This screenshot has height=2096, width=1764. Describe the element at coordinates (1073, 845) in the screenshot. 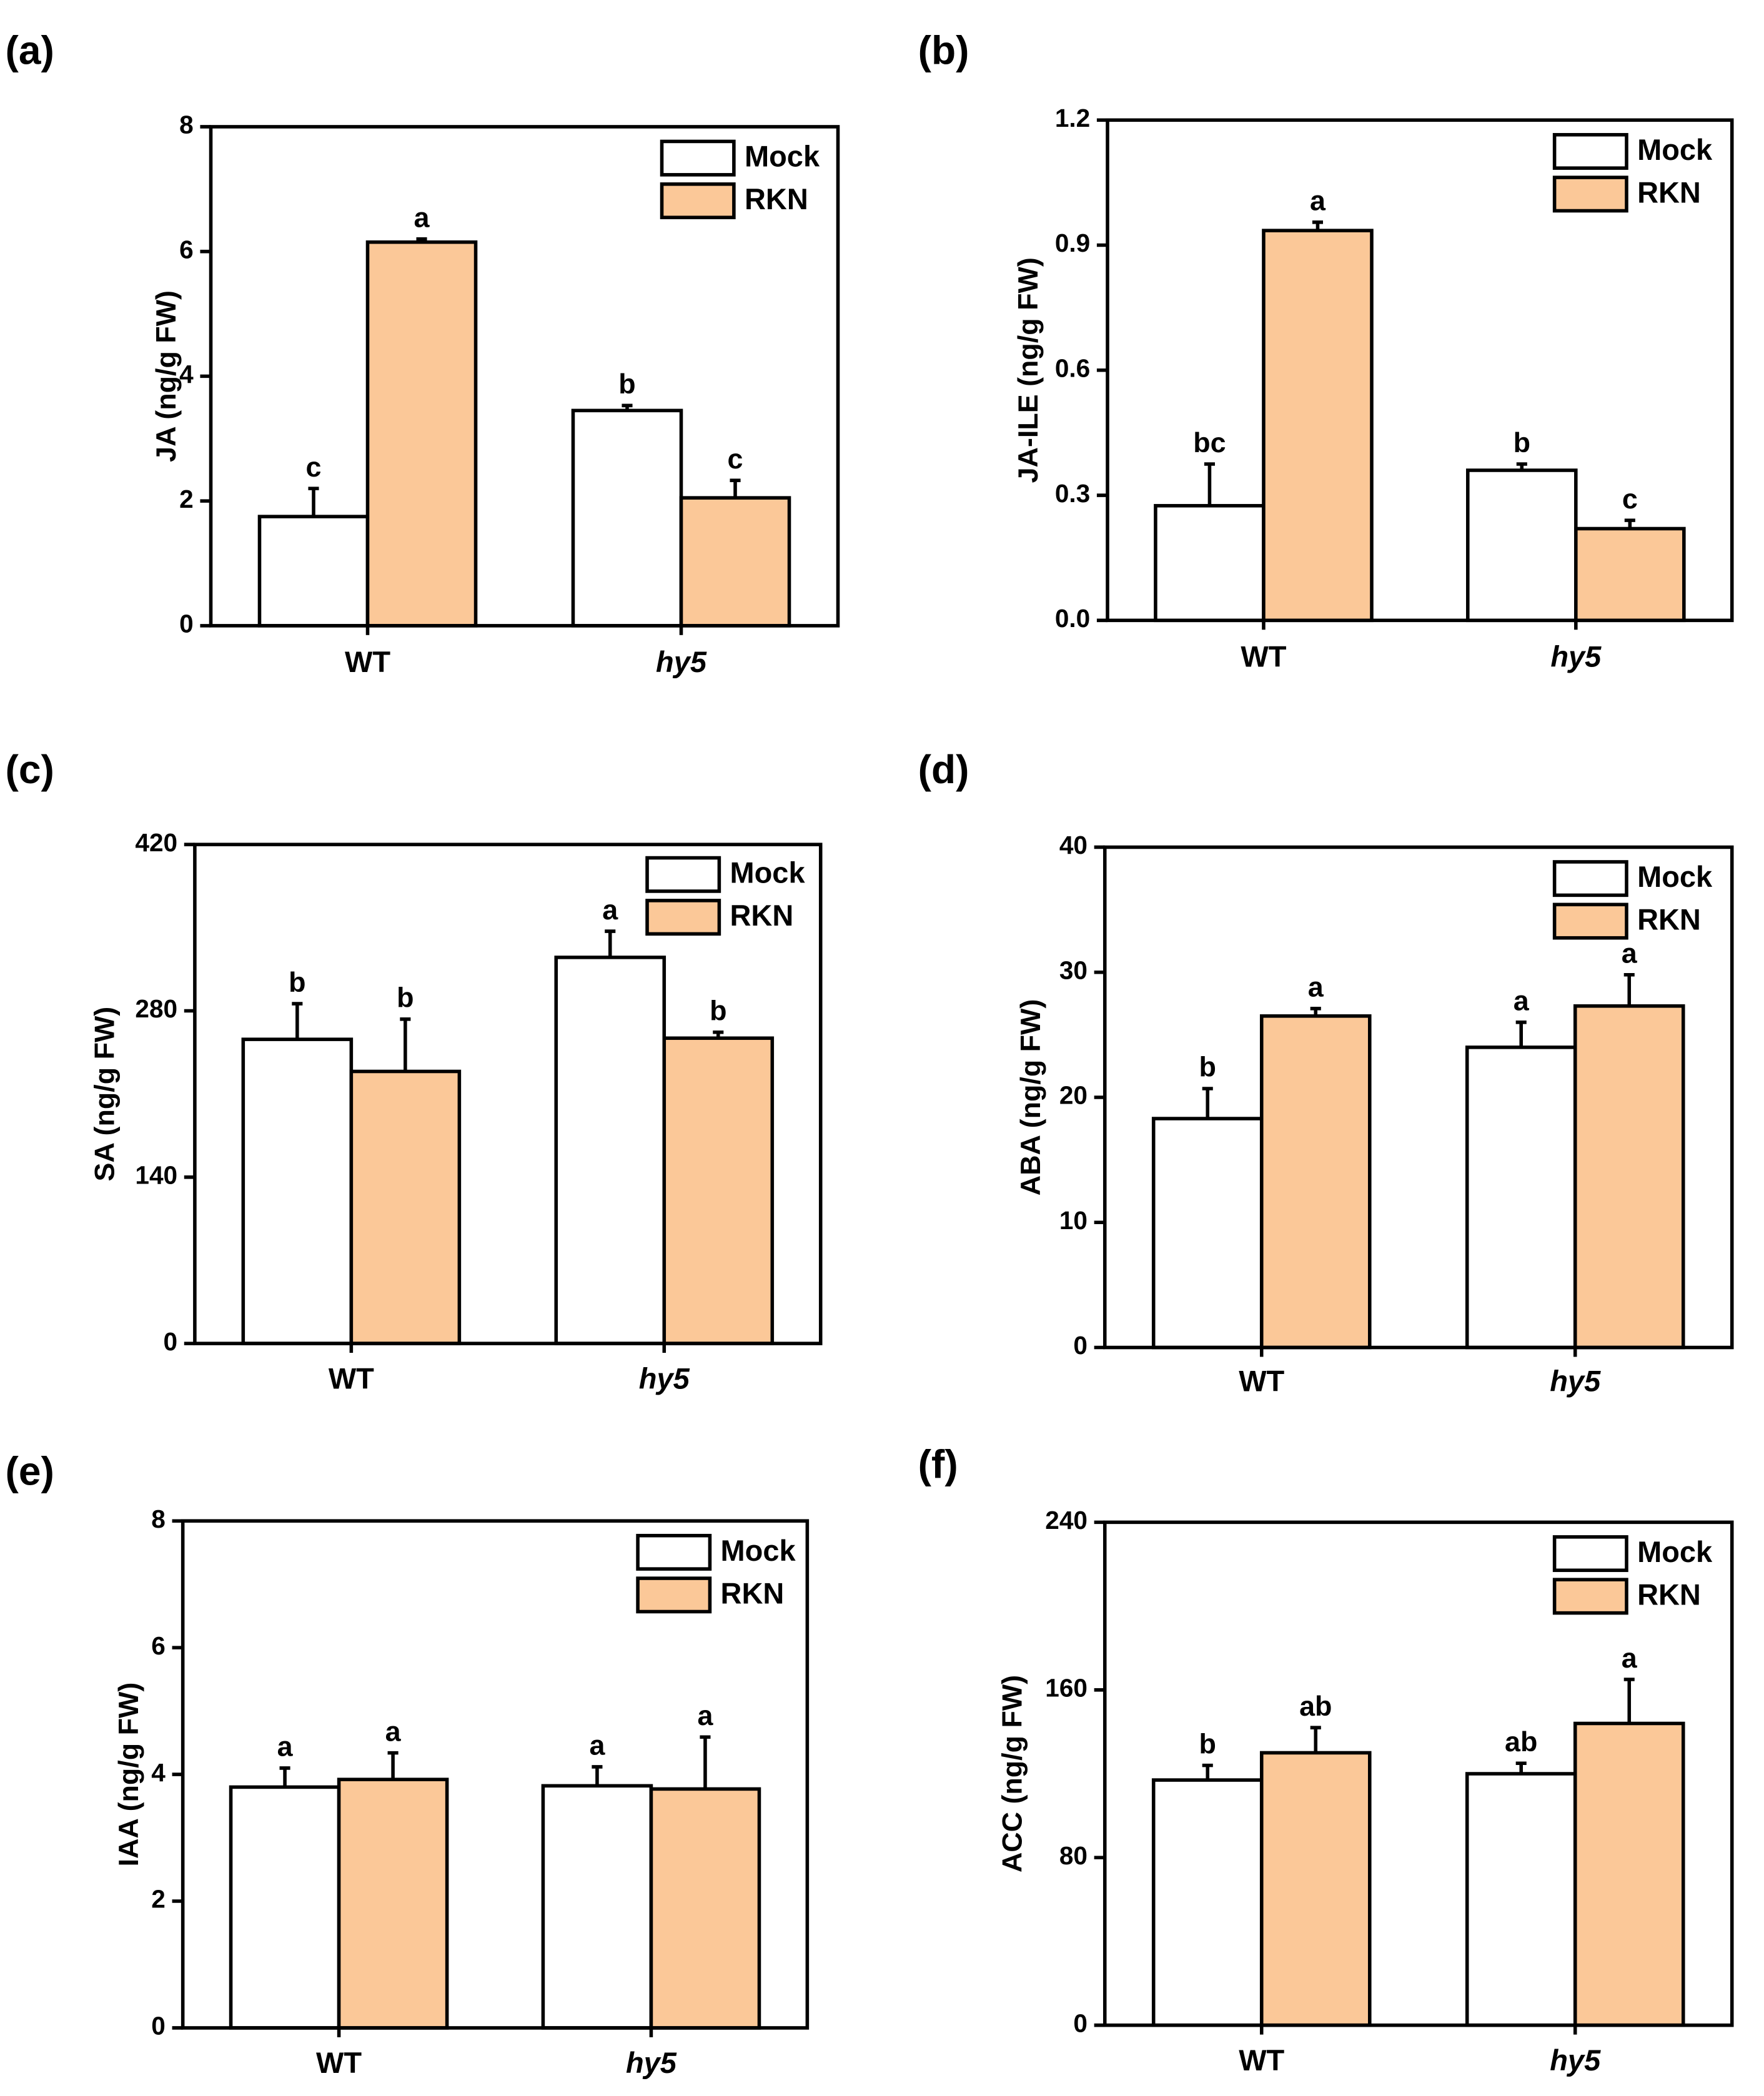

I see `y-tick-label: 40` at that location.